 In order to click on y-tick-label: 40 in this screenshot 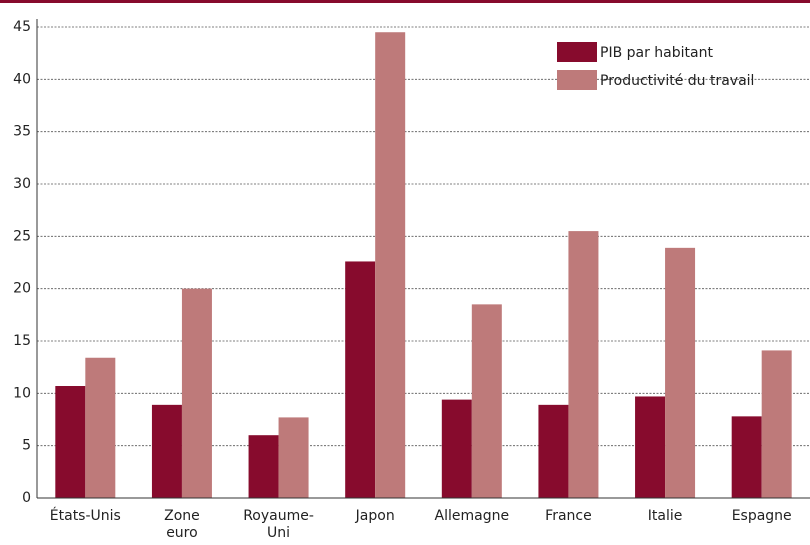, I will do `click(22, 79)`.